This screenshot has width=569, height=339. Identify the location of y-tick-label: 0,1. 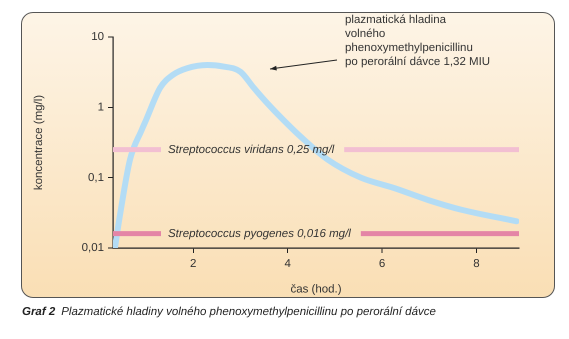
(96, 178).